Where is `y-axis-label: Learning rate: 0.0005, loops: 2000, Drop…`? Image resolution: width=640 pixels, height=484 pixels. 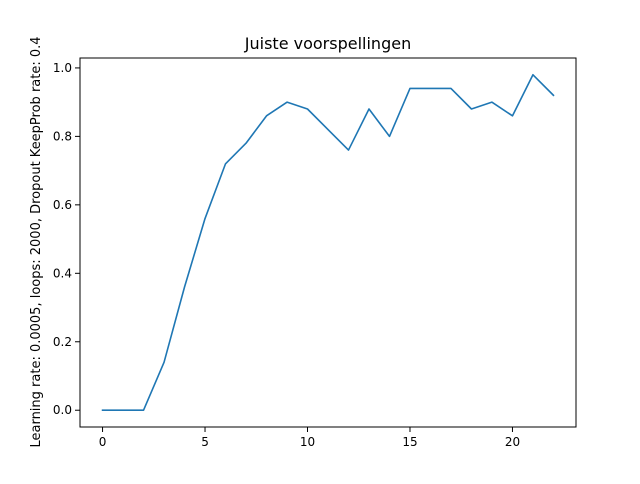
y-axis-label: Learning rate: 0.0005, loops: 2000, Drop… is located at coordinates (36, 241).